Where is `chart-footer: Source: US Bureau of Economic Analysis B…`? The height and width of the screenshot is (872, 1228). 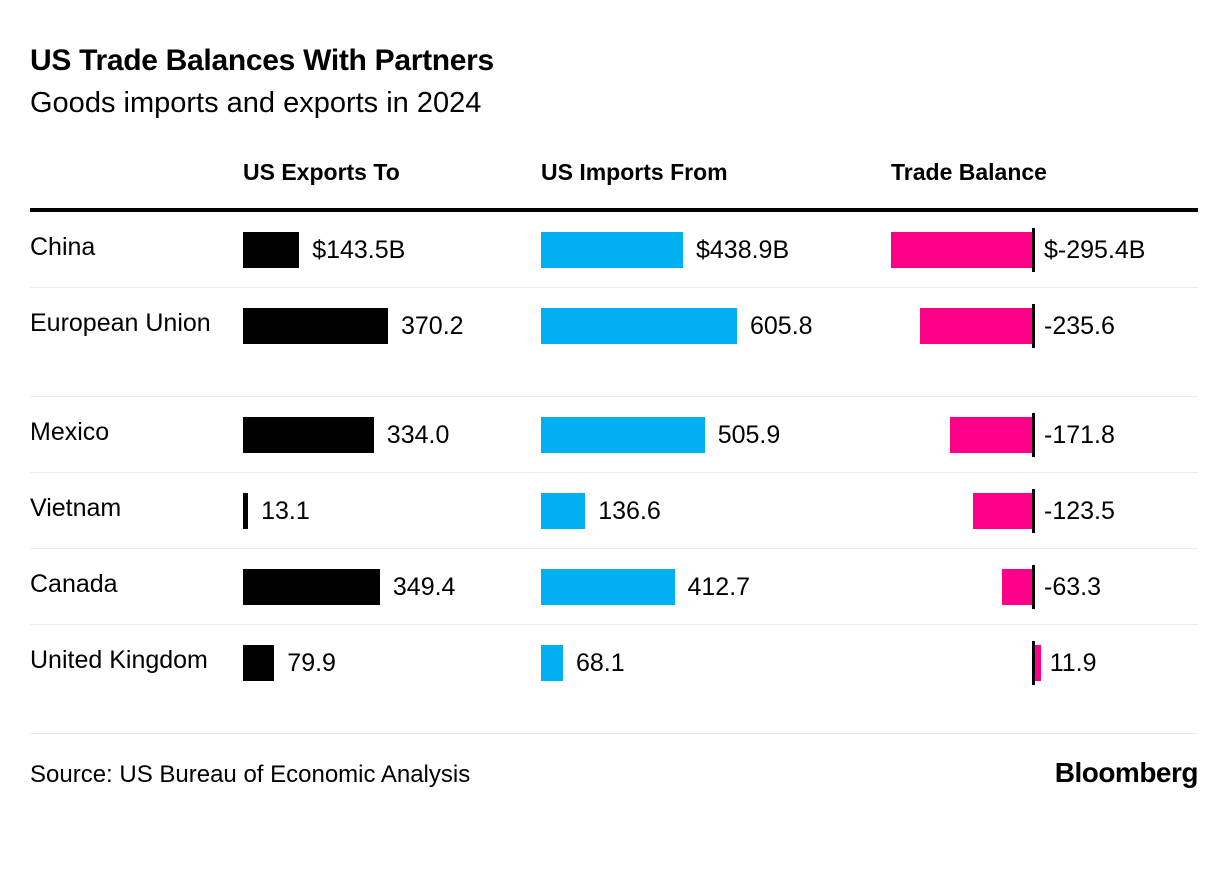 chart-footer: Source: US Bureau of Economic Analysis B… is located at coordinates (614, 761).